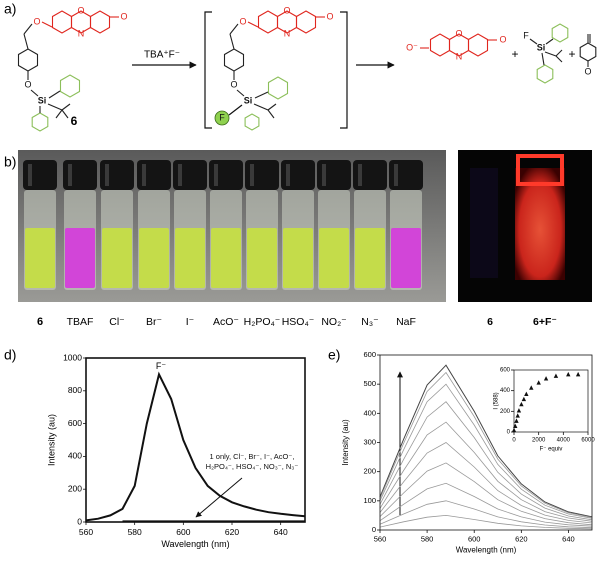  I want to click on x-tick-label: 640, so click(281, 532).